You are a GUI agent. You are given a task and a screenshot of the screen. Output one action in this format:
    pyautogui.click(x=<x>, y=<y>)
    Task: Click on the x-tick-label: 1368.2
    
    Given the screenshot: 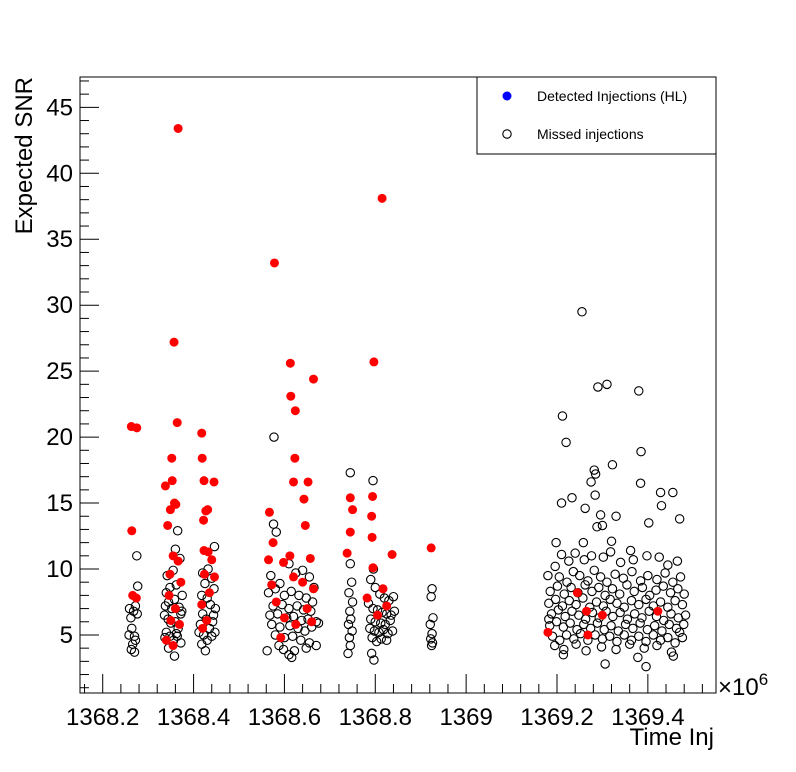 What is the action you would take?
    pyautogui.click(x=102, y=717)
    